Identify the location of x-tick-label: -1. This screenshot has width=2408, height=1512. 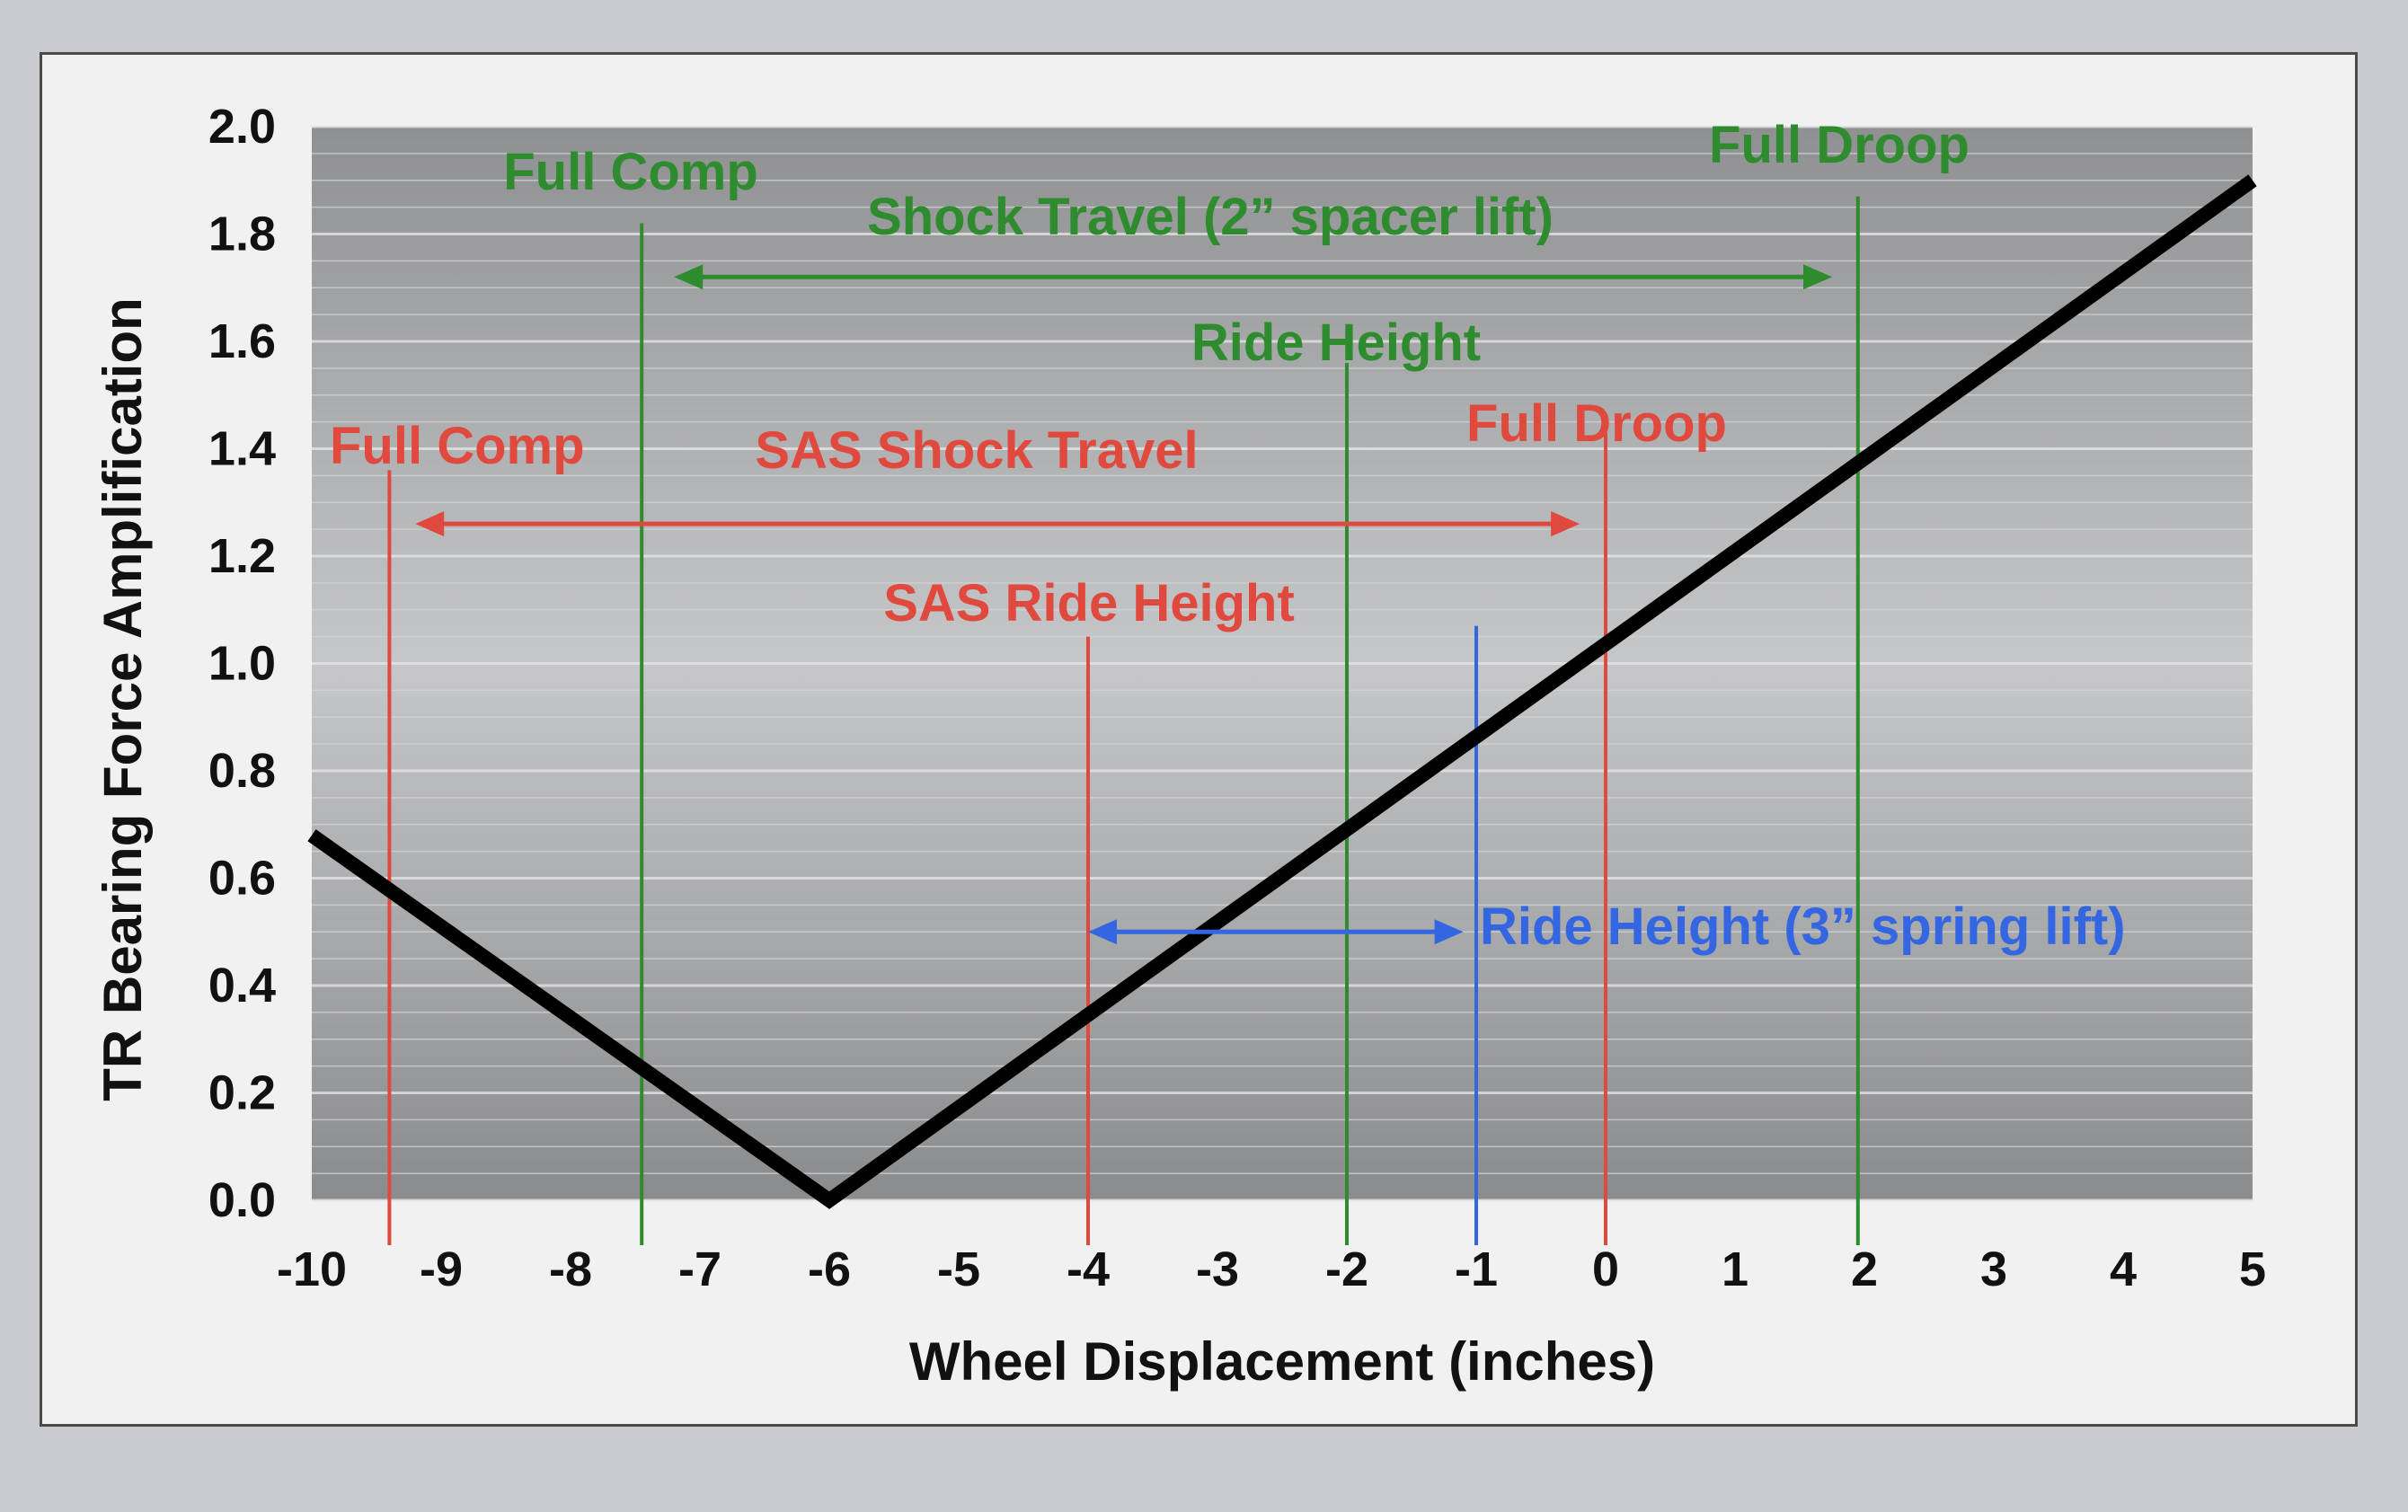
(1476, 1269).